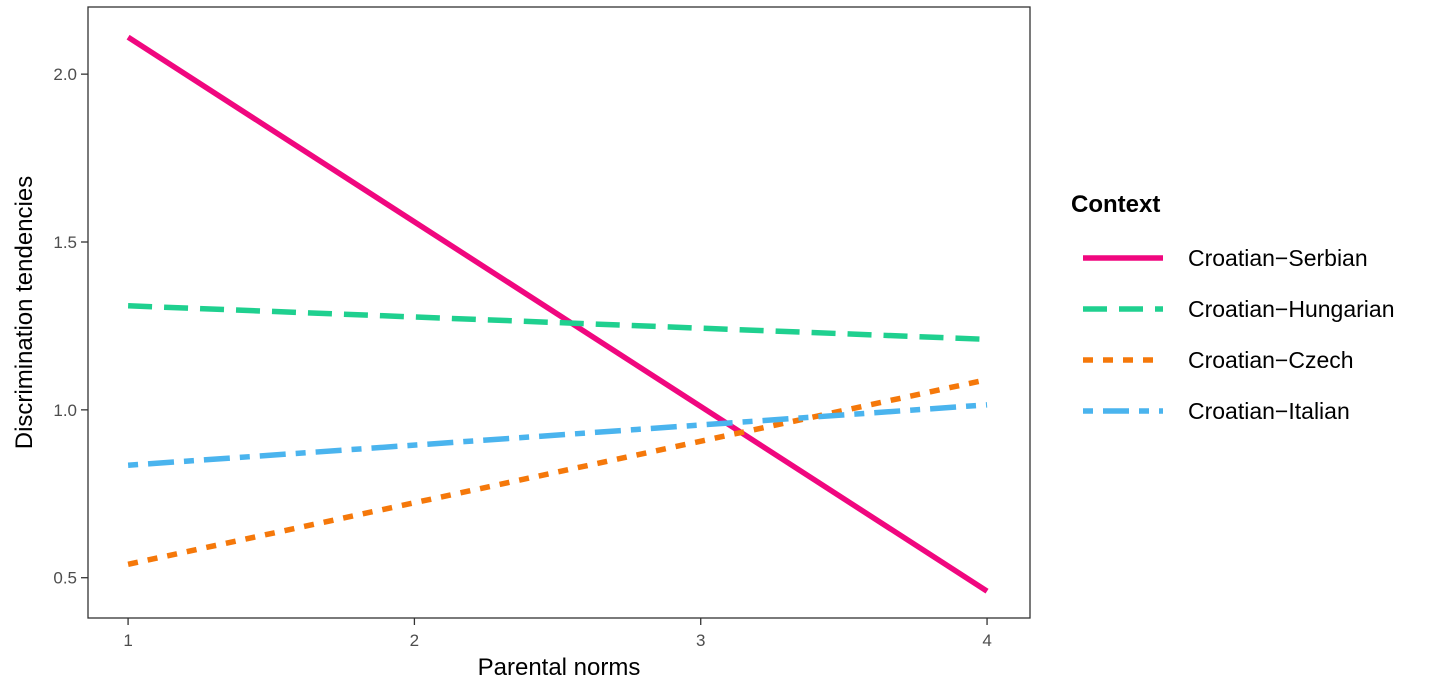  I want to click on x-tick-label: 1, so click(127, 640).